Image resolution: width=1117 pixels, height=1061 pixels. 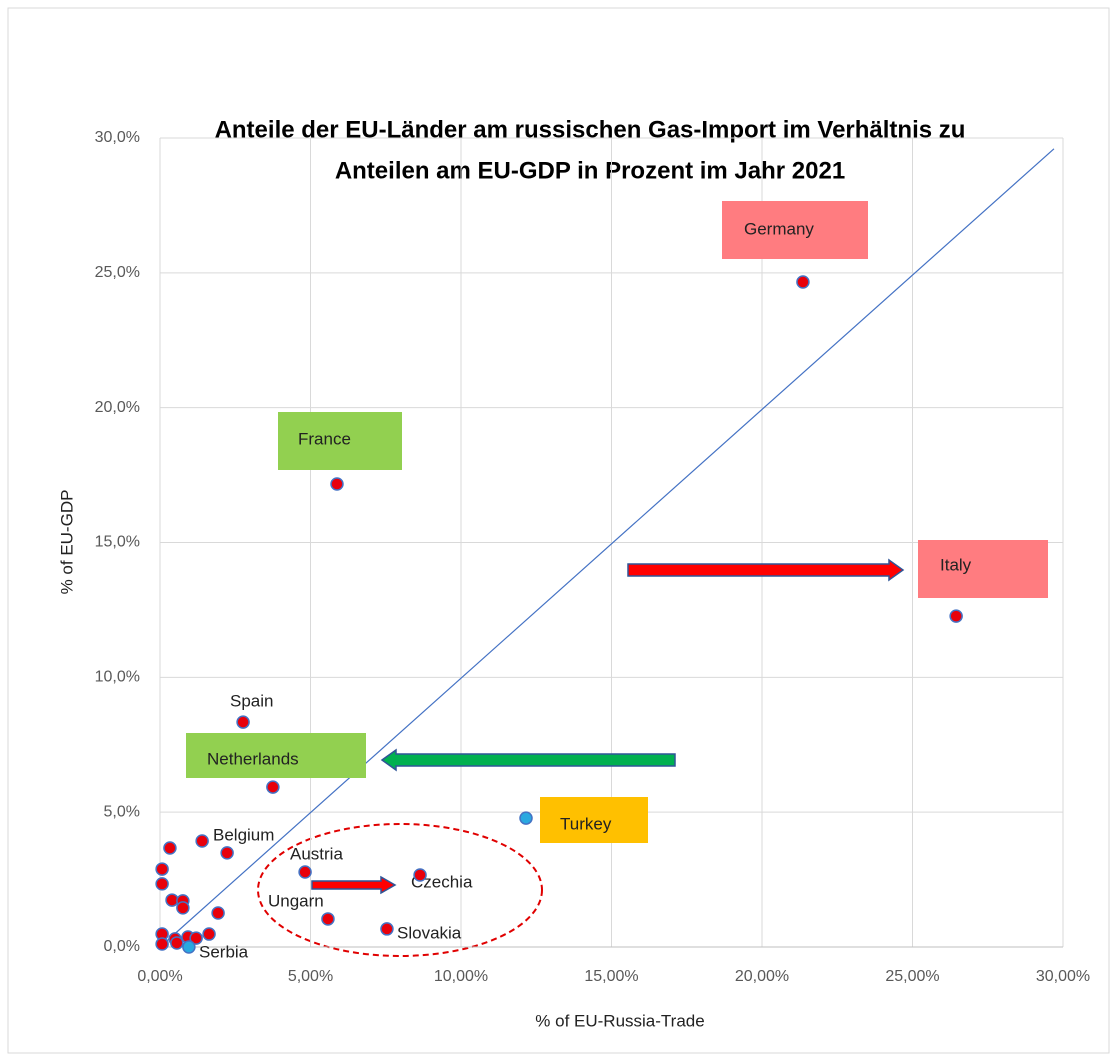 What do you see at coordinates (117, 677) in the screenshot?
I see `y-tick-label: 10,0%` at bounding box center [117, 677].